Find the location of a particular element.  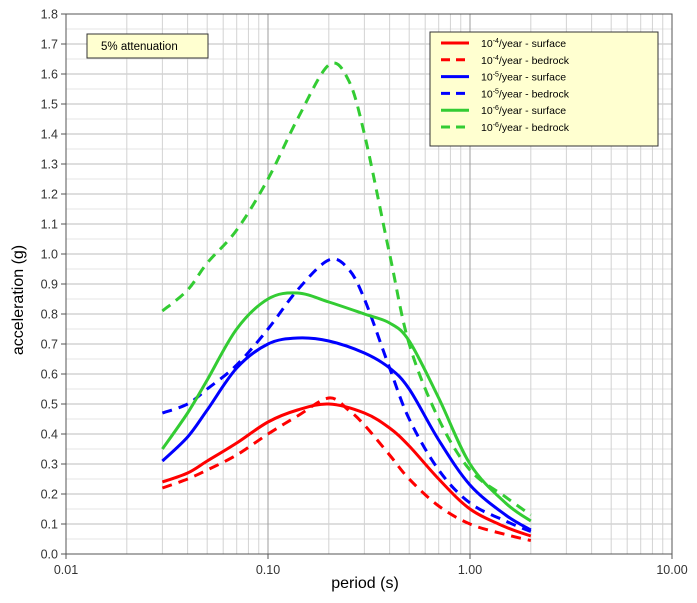

y-tick-label: 0.7 is located at coordinates (49, 345).